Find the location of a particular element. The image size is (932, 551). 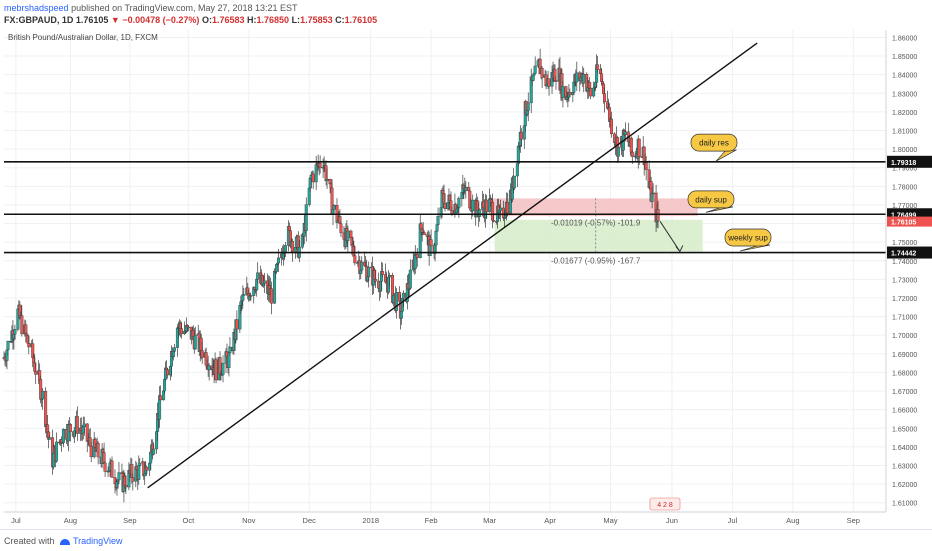

y-tick-label: 1.72000 is located at coordinates (904, 299).